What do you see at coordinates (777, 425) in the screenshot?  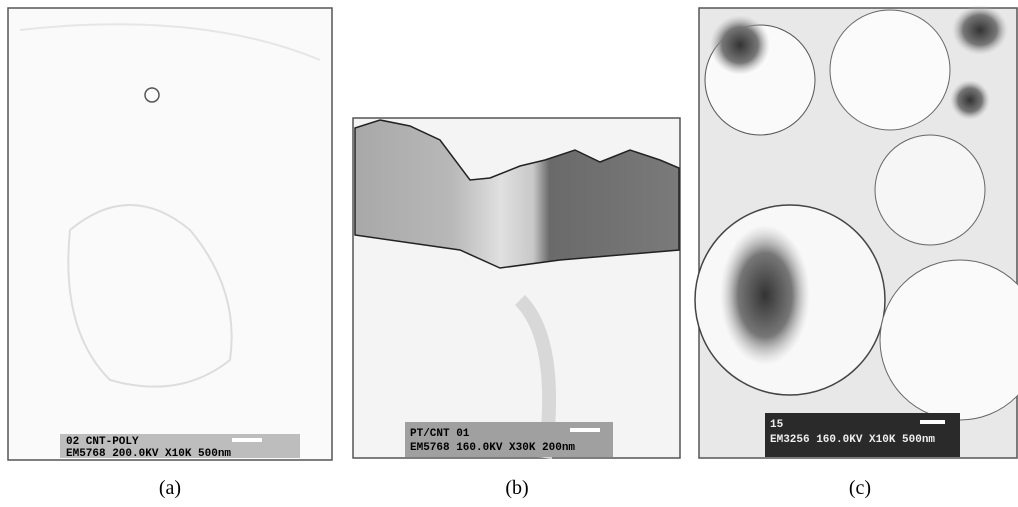 I see `info-text: 15` at bounding box center [777, 425].